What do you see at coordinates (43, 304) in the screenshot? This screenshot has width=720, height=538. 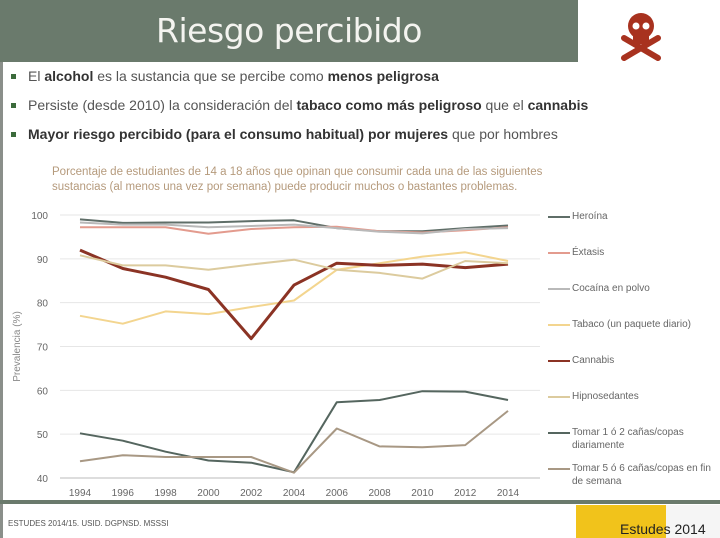 I see `y-tick-label: 80` at bounding box center [43, 304].